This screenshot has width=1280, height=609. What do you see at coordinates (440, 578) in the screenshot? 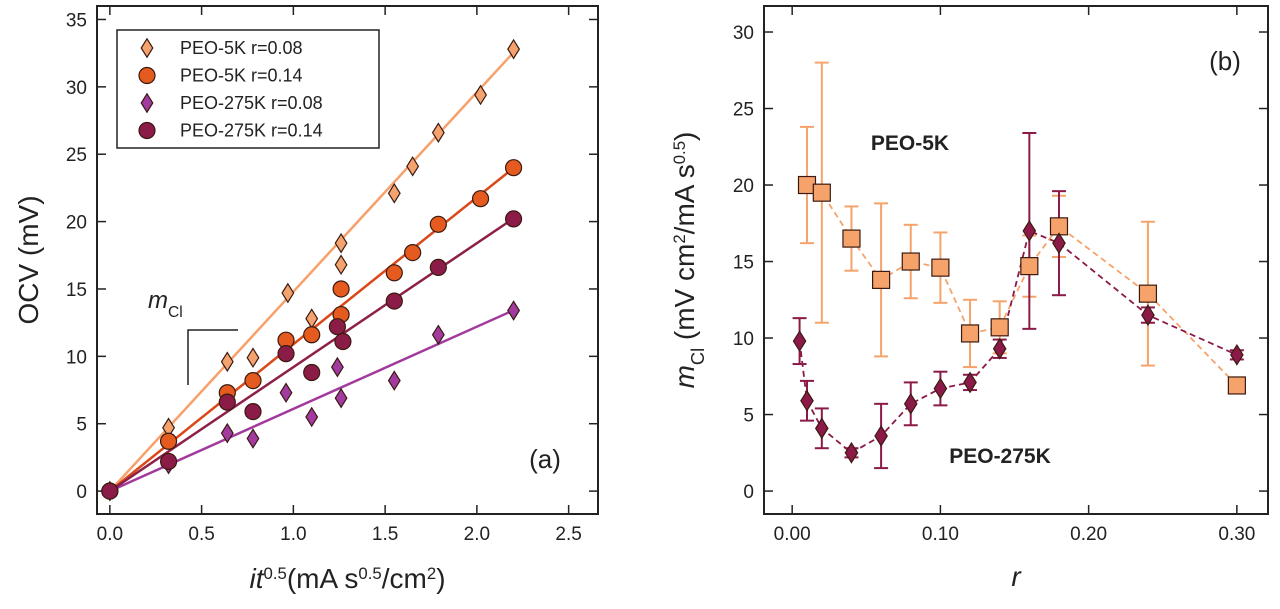
I see `x-axis-label-part: )` at bounding box center [440, 578].